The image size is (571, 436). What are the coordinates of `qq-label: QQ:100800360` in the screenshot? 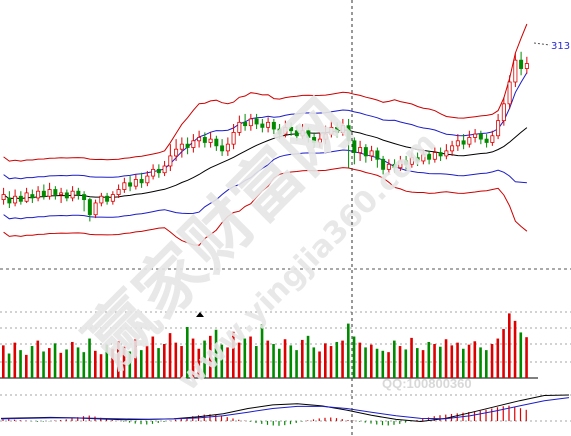 It's located at (427, 383).